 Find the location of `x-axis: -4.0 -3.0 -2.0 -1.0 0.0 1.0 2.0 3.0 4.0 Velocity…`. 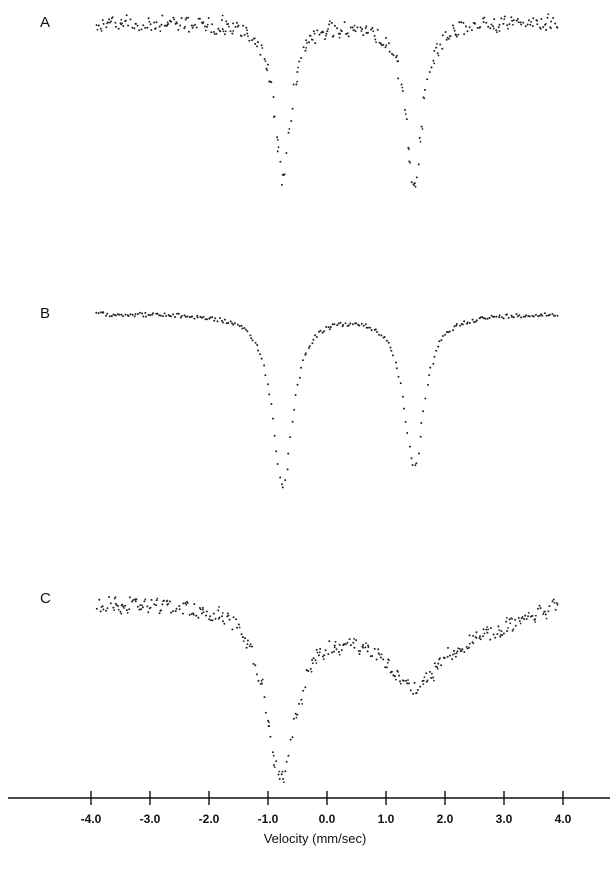

x-axis: -4.0 -3.0 -2.0 -1.0 0.0 1.0 2.0 3.0 4.0 Velocity… is located at coordinates (309, 818).